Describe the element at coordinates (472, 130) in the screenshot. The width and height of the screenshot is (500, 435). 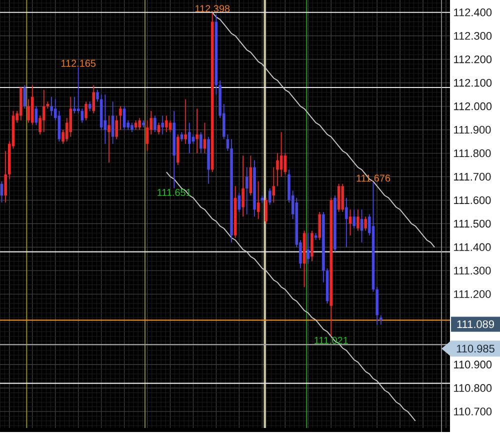
I see `y-tick-label: 111.900` at that location.